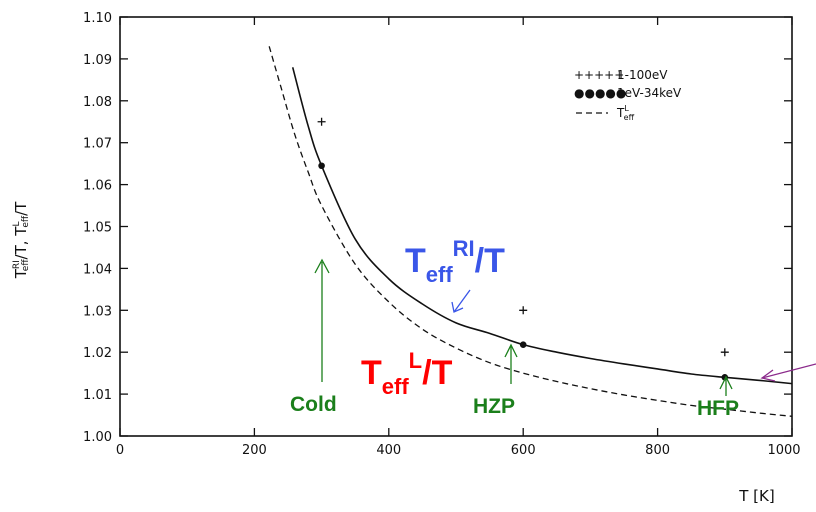 The width and height of the screenshot is (816, 512). I want to click on y-tick-label: 1.03, so click(97, 311).